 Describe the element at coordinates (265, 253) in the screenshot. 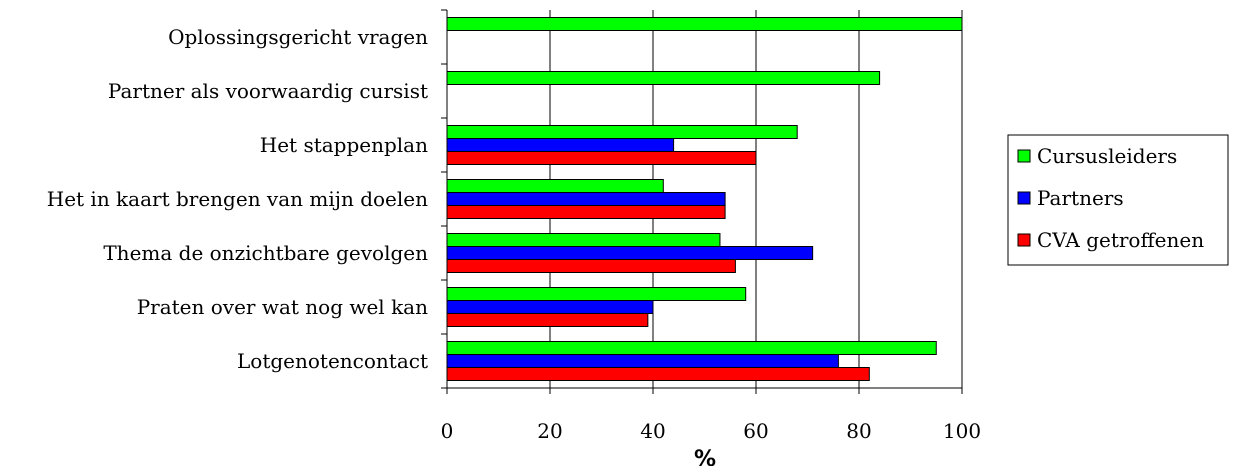

I see `category-label: Thema de onzichtbare gevolgen` at that location.